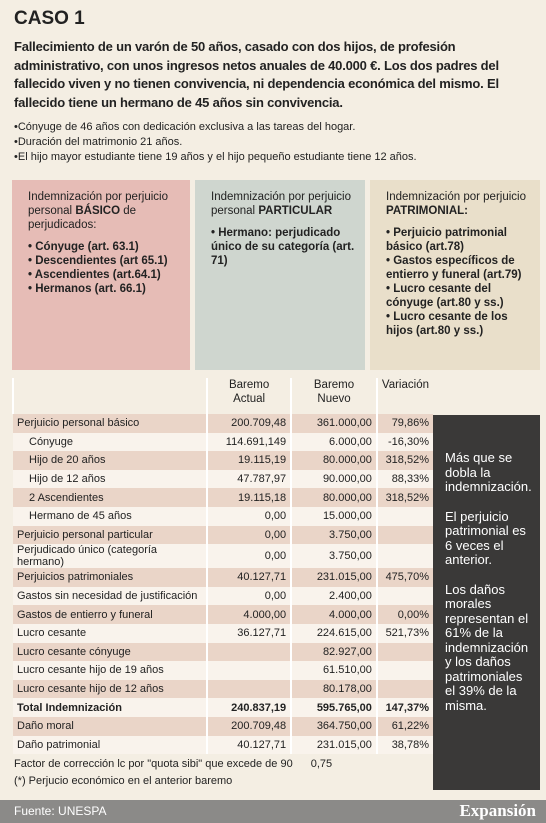 The image size is (546, 823). What do you see at coordinates (249, 396) in the screenshot?
I see `column-header: Baremo Actual` at bounding box center [249, 396].